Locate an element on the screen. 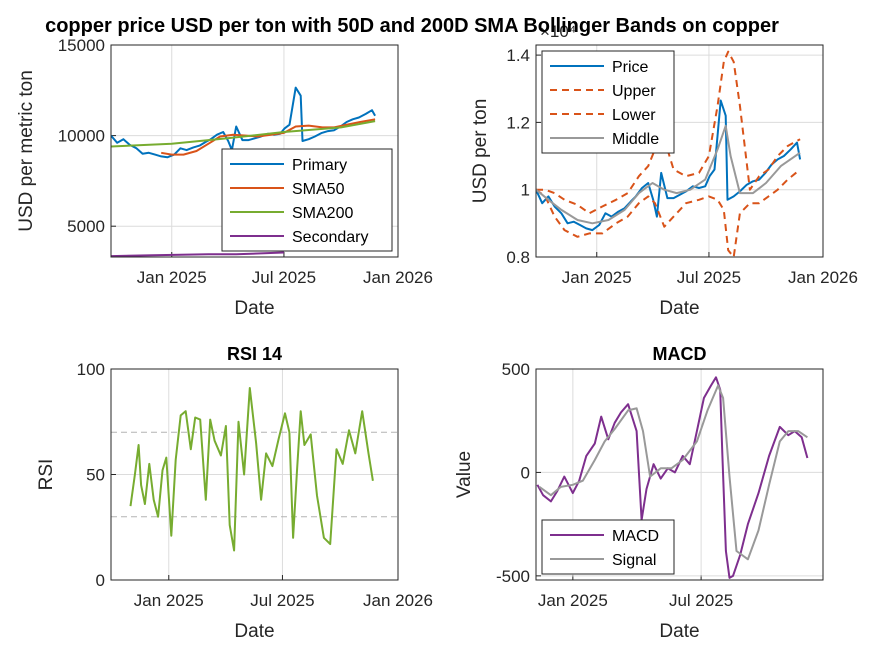  legend-entry-label: Middle is located at coordinates (635, 139).